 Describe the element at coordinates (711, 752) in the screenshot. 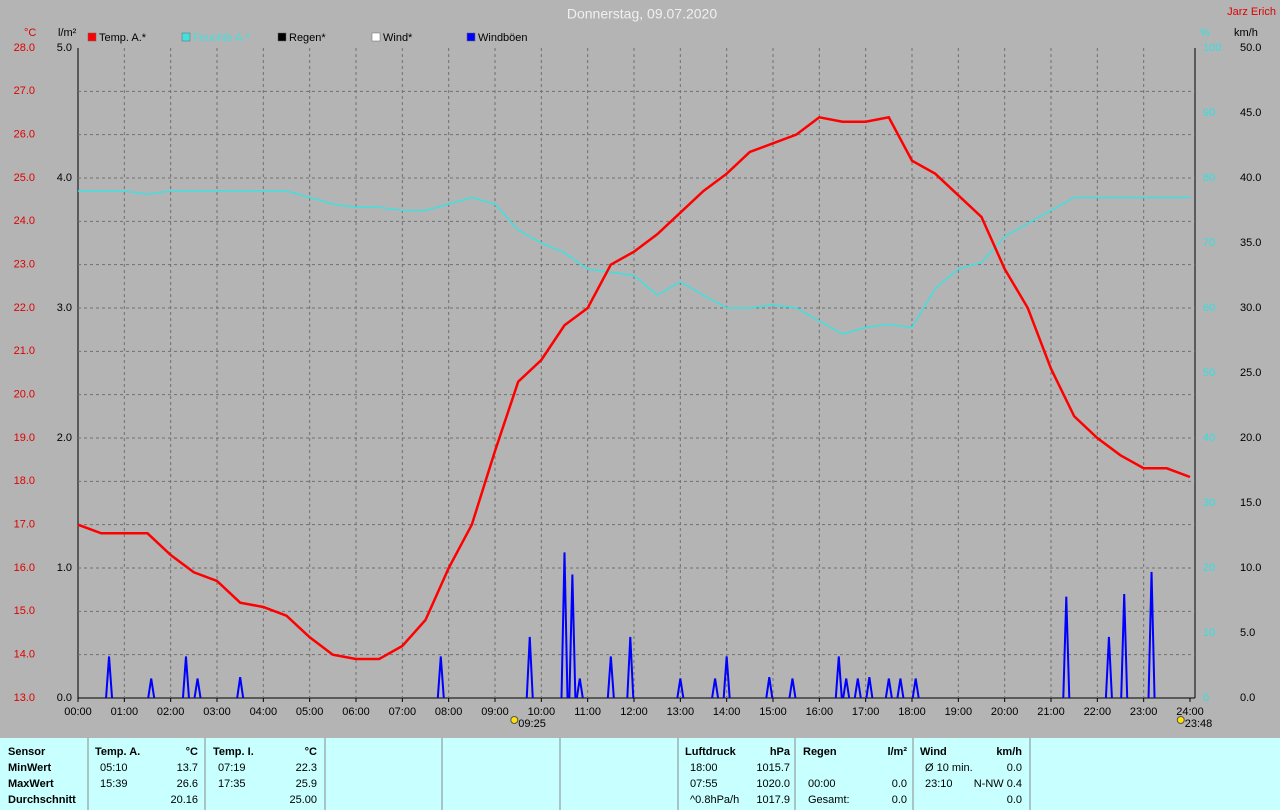

I see `table-header: Luftdruck` at that location.